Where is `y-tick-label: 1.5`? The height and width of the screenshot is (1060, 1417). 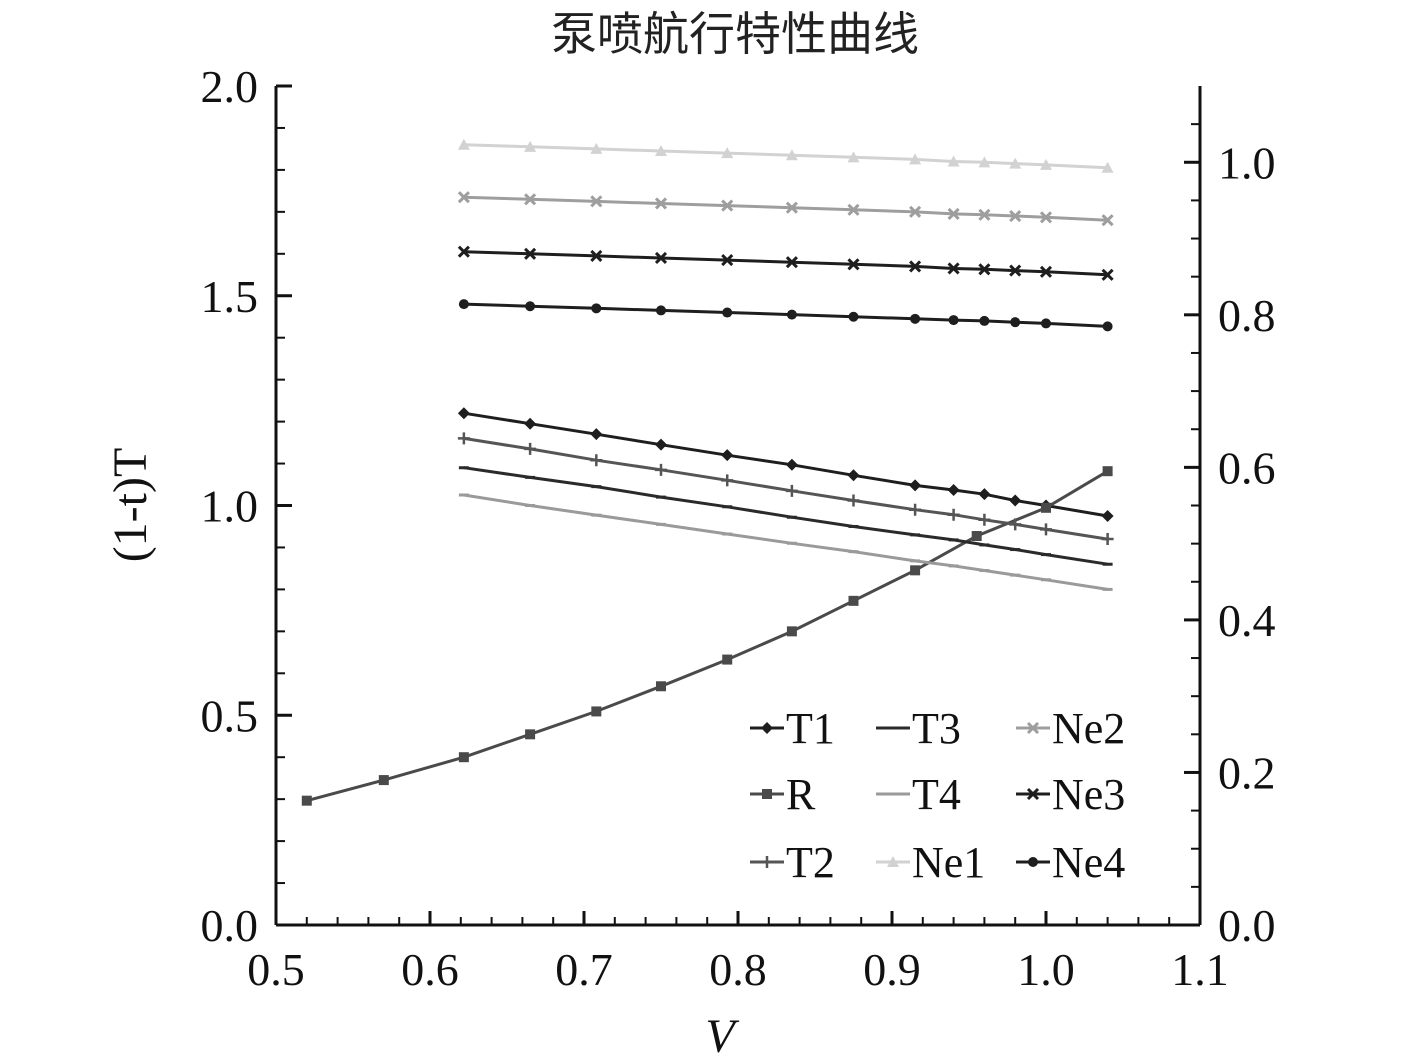
y-tick-label: 1.5 is located at coordinates (230, 296).